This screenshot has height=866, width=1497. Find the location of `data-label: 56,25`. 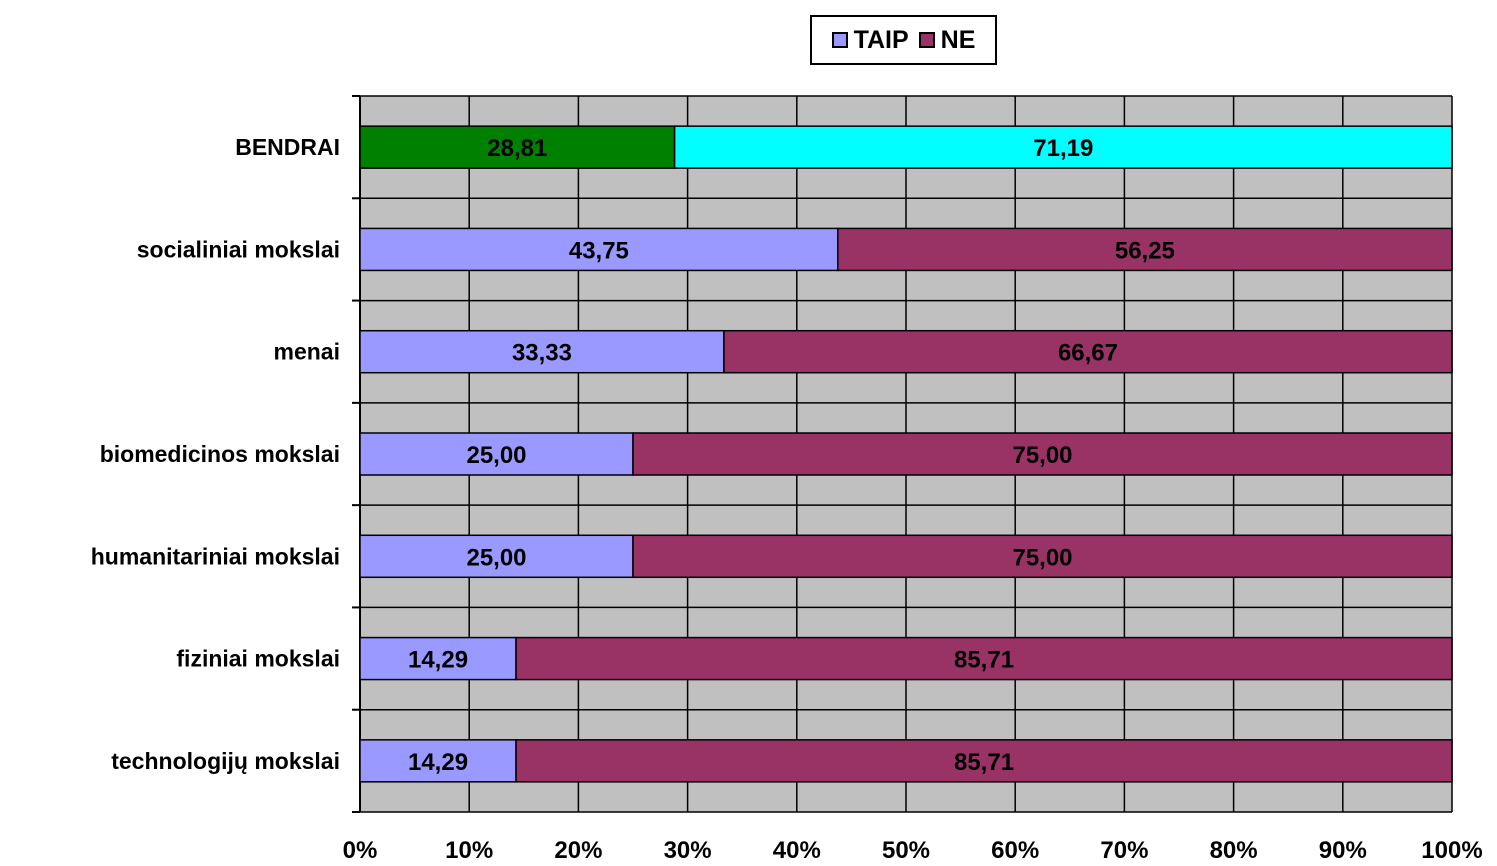

data-label: 56,25 is located at coordinates (1145, 250).